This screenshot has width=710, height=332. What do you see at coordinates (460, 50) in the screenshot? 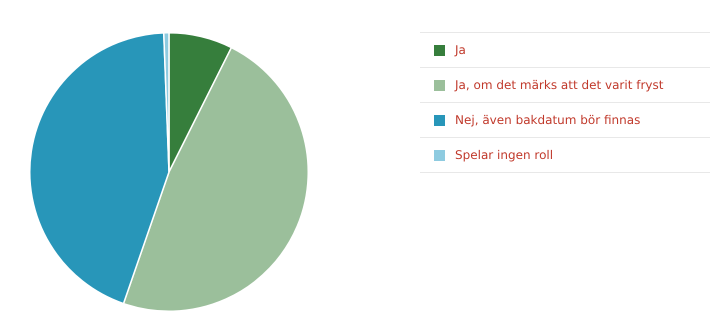
I see `legend-label: Ja` at bounding box center [460, 50].